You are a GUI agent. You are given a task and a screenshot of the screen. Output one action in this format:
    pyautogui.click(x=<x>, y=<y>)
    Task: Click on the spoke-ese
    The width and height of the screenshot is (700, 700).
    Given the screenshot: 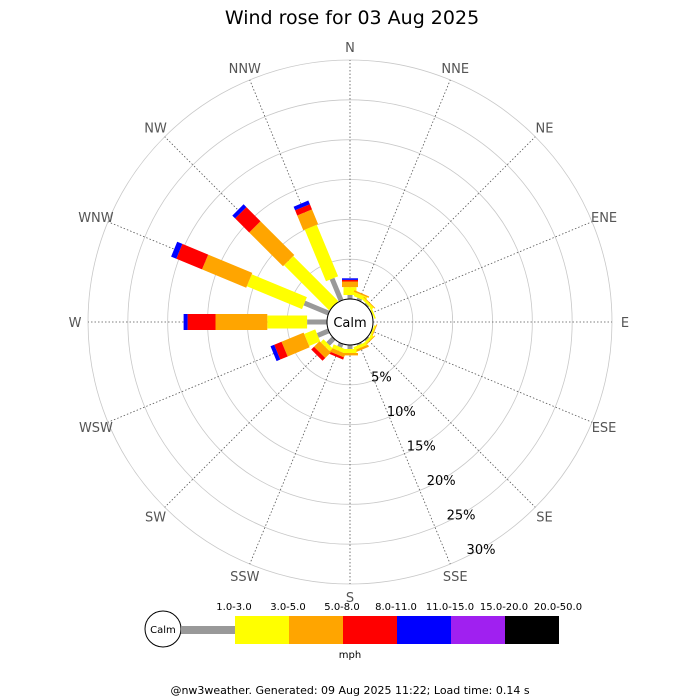 What is the action you would take?
    pyautogui.click(x=482, y=376)
    